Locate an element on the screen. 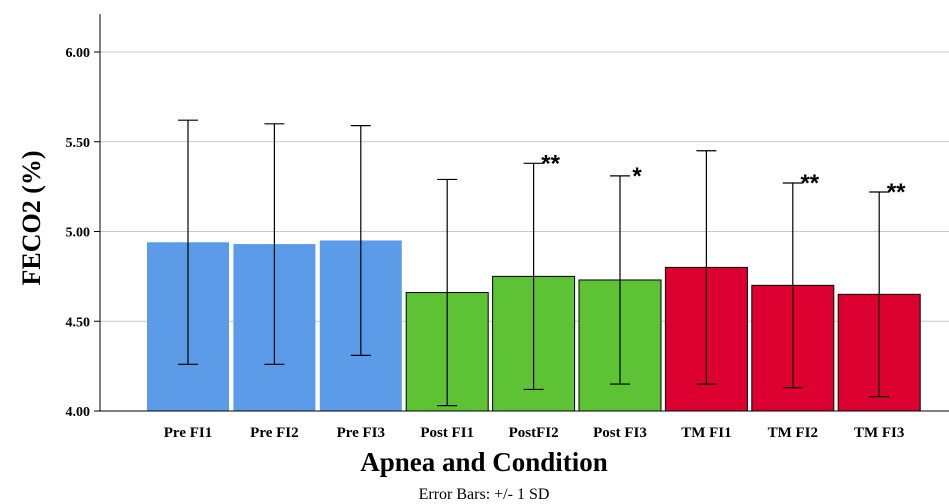 Image resolution: width=949 pixels, height=504 pixels. x-category-label: Pre FI3 is located at coordinates (361, 433).